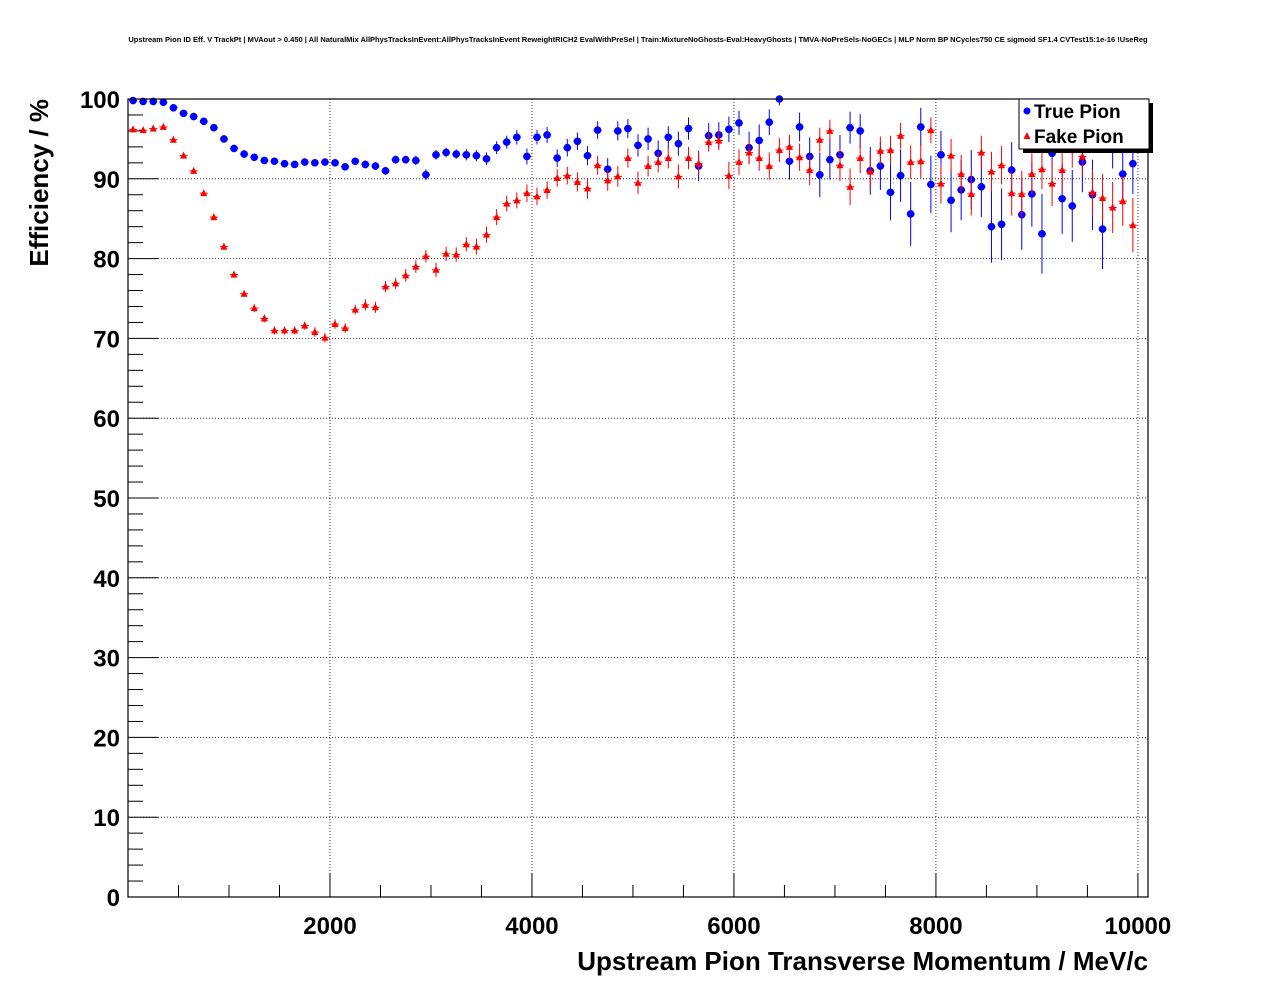  I want to click on x-tick-label: 4000, so click(531, 926).